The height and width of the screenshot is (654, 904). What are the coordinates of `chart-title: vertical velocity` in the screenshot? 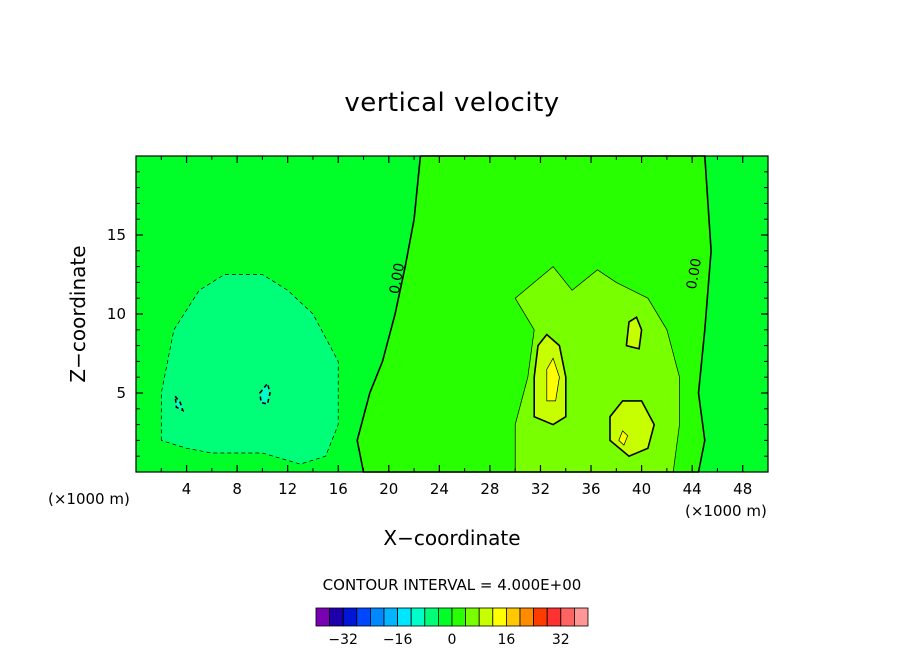 It's located at (452, 103).